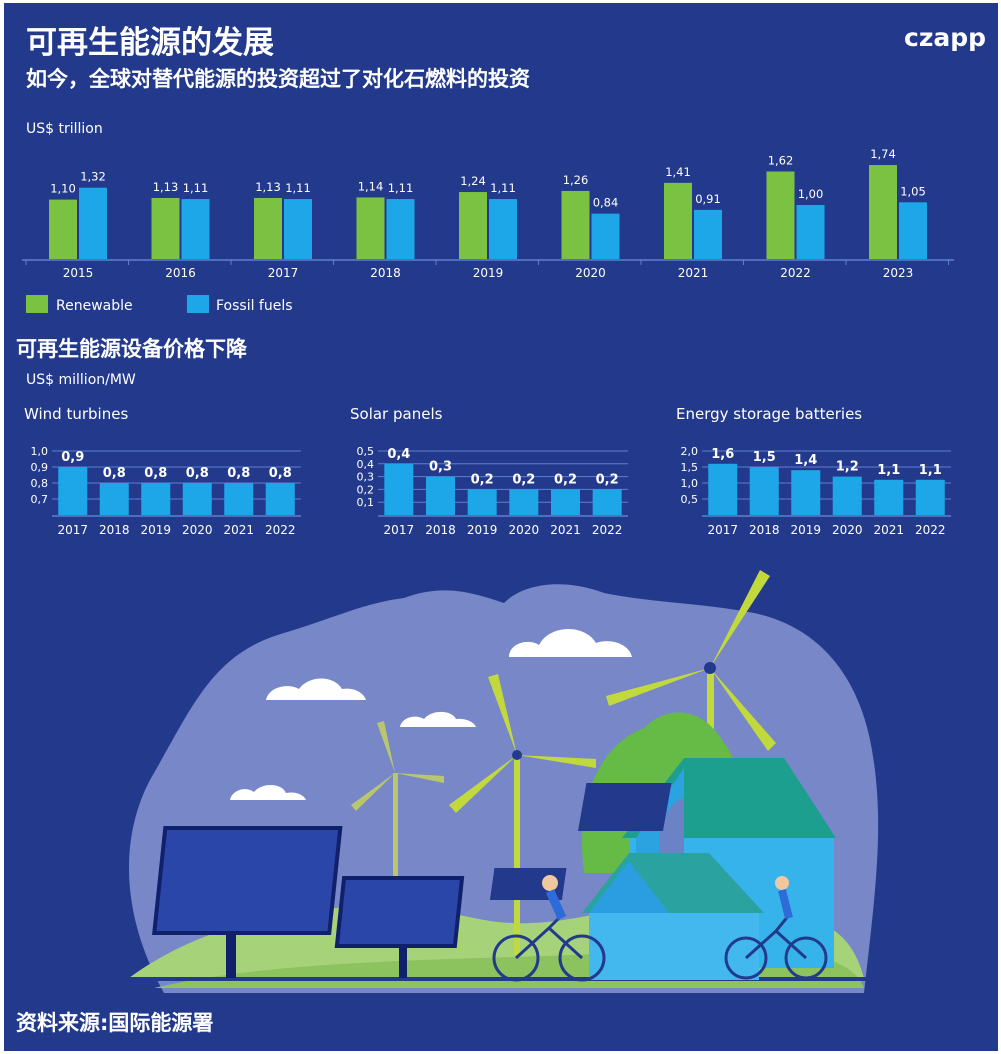 Image resolution: width=1001 pixels, height=1054 pixels. I want to click on wind-value-label: 0,9, so click(72, 457).